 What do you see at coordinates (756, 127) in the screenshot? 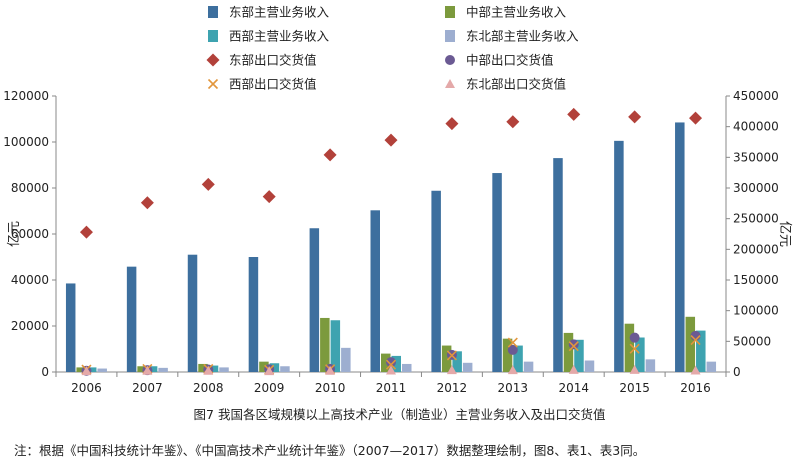
I see `right-tick-label: 400000` at bounding box center [756, 127].